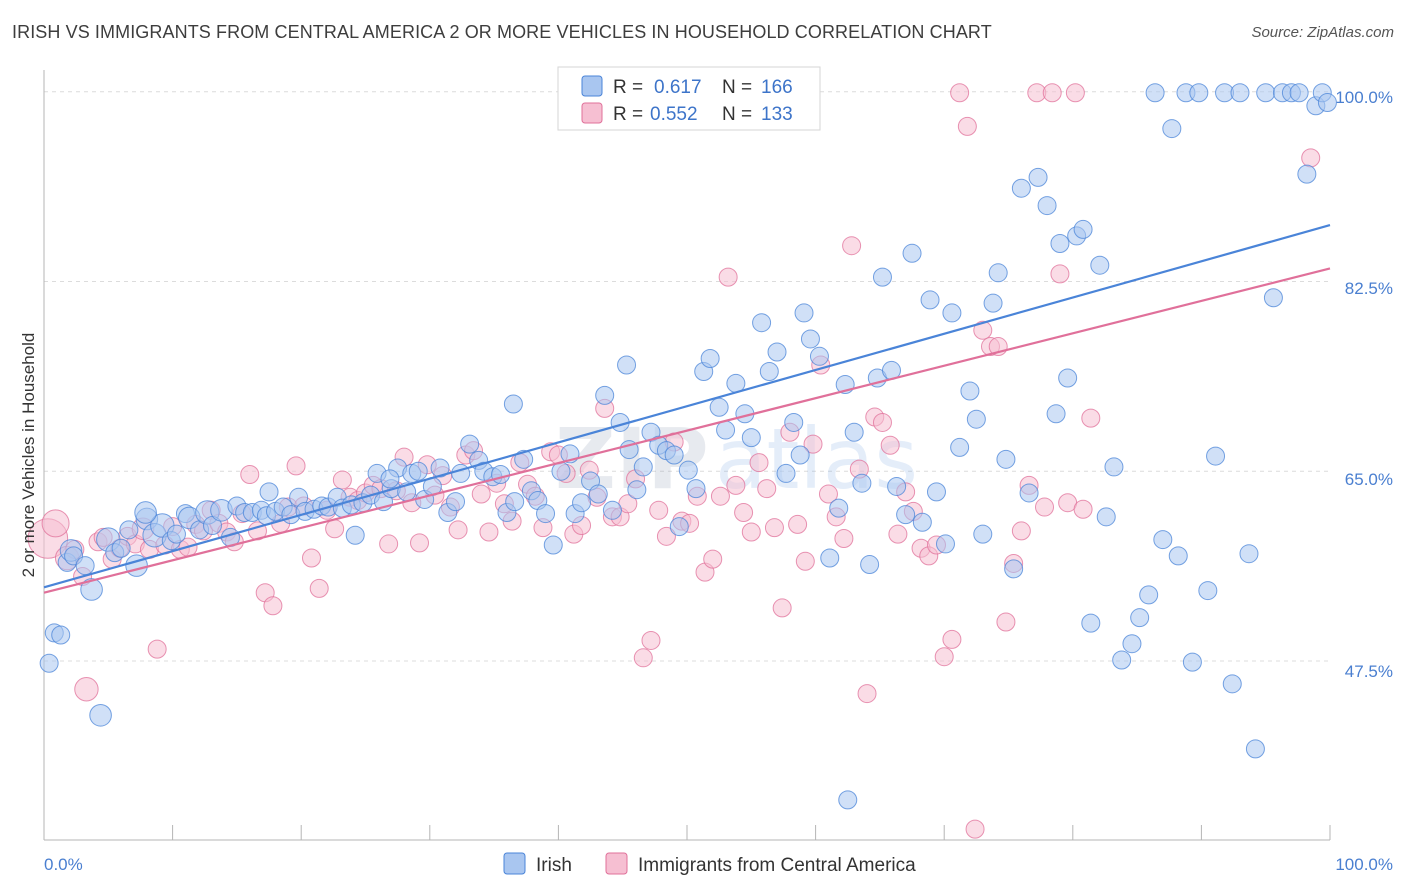 The height and width of the screenshot is (892, 1406). Describe the element at coordinates (1369, 288) in the screenshot. I see `y-tick-label-82-5: 82.5%` at that location.